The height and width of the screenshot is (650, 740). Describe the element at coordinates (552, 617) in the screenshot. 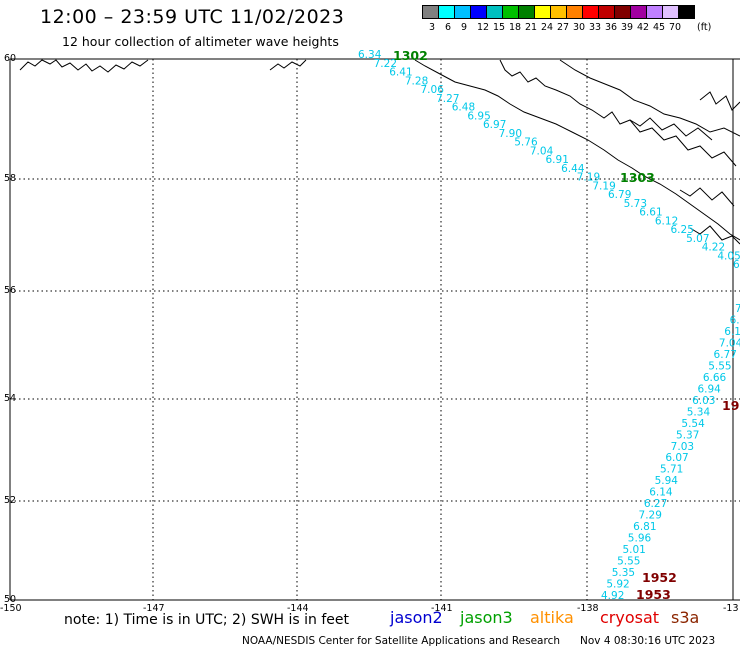

I see `legend-altika: altika` at that location.